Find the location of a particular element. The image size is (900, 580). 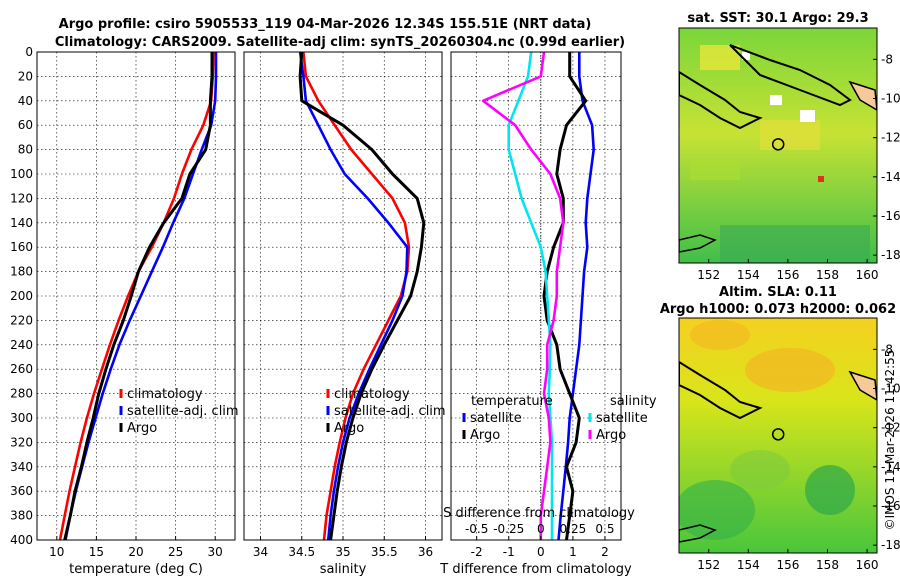

x-tick-label: 0 is located at coordinates (541, 552).